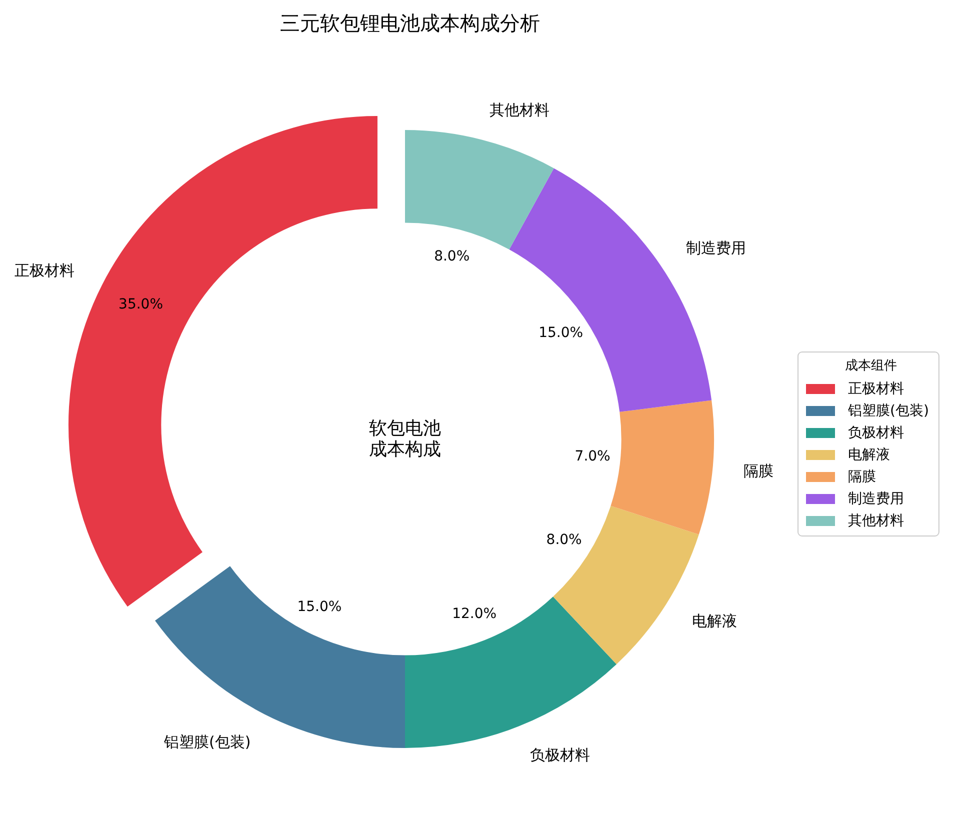 This screenshot has height=835, width=954. I want to click on chart-title: 三元软包锂电池成本构成分析, so click(410, 23).